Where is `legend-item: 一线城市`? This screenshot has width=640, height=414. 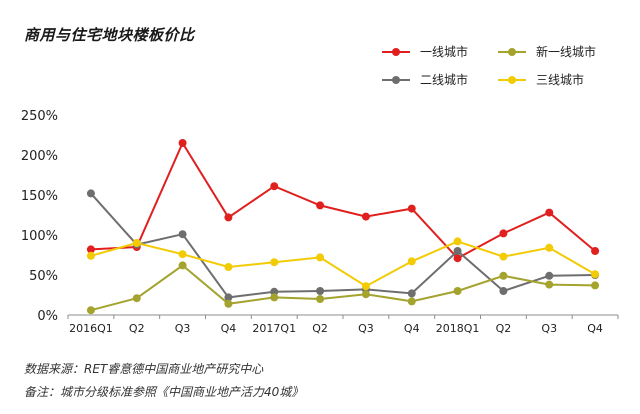
legend-item: 一线城市 is located at coordinates (425, 51).